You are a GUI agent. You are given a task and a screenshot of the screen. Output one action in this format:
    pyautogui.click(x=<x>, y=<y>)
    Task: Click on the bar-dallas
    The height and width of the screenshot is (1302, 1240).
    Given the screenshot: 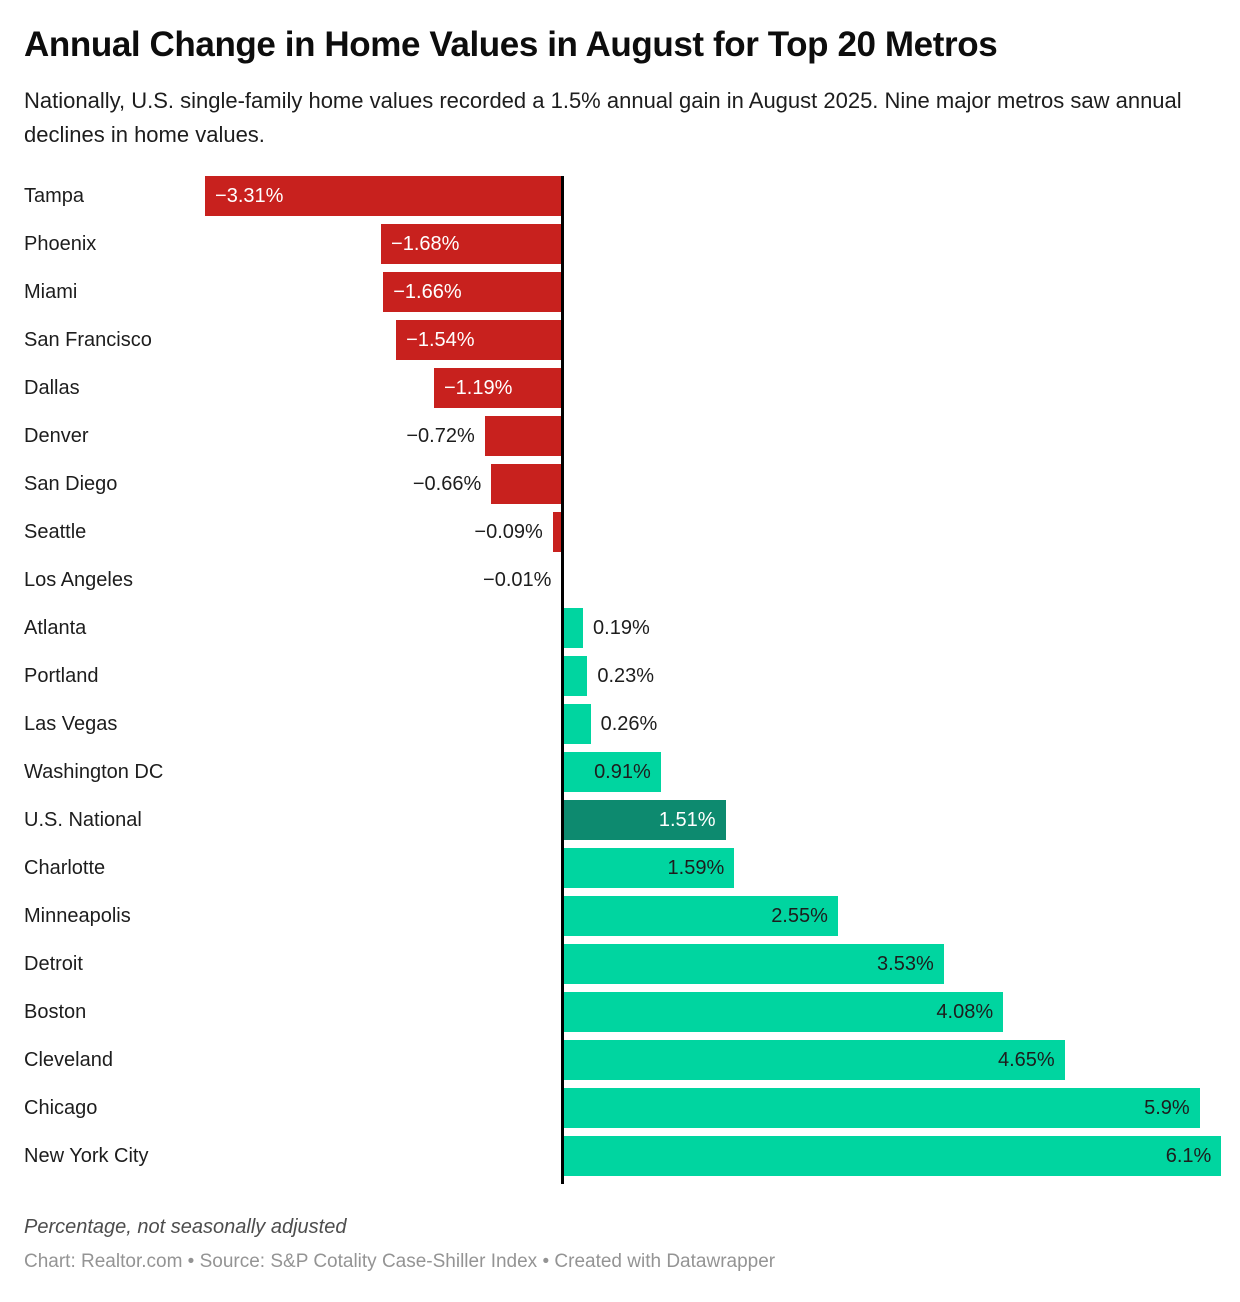 What is the action you would take?
    pyautogui.click(x=498, y=388)
    